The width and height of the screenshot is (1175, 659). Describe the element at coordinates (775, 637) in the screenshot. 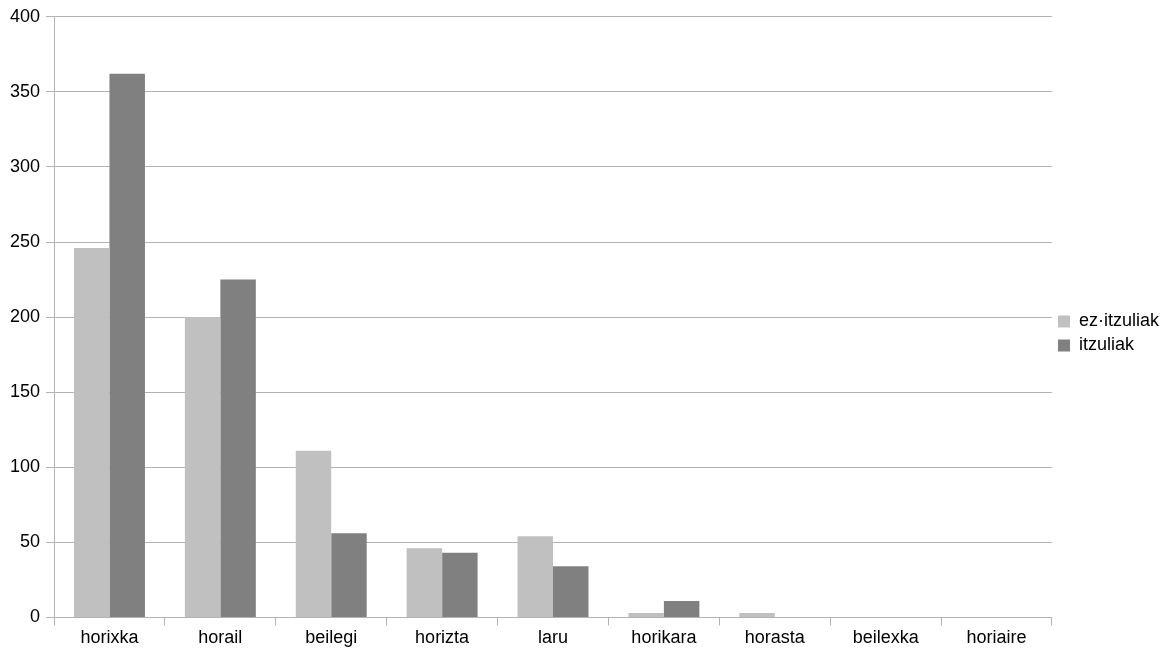

I see `x-tick-label: horasta` at that location.